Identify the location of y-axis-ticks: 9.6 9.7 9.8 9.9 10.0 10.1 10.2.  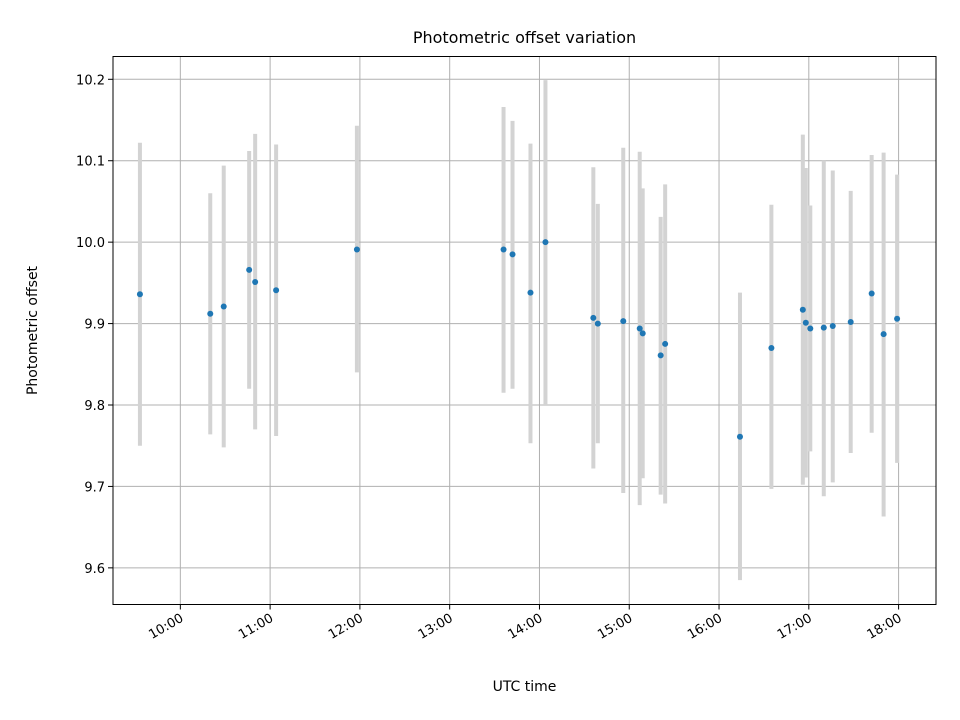
(94, 325).